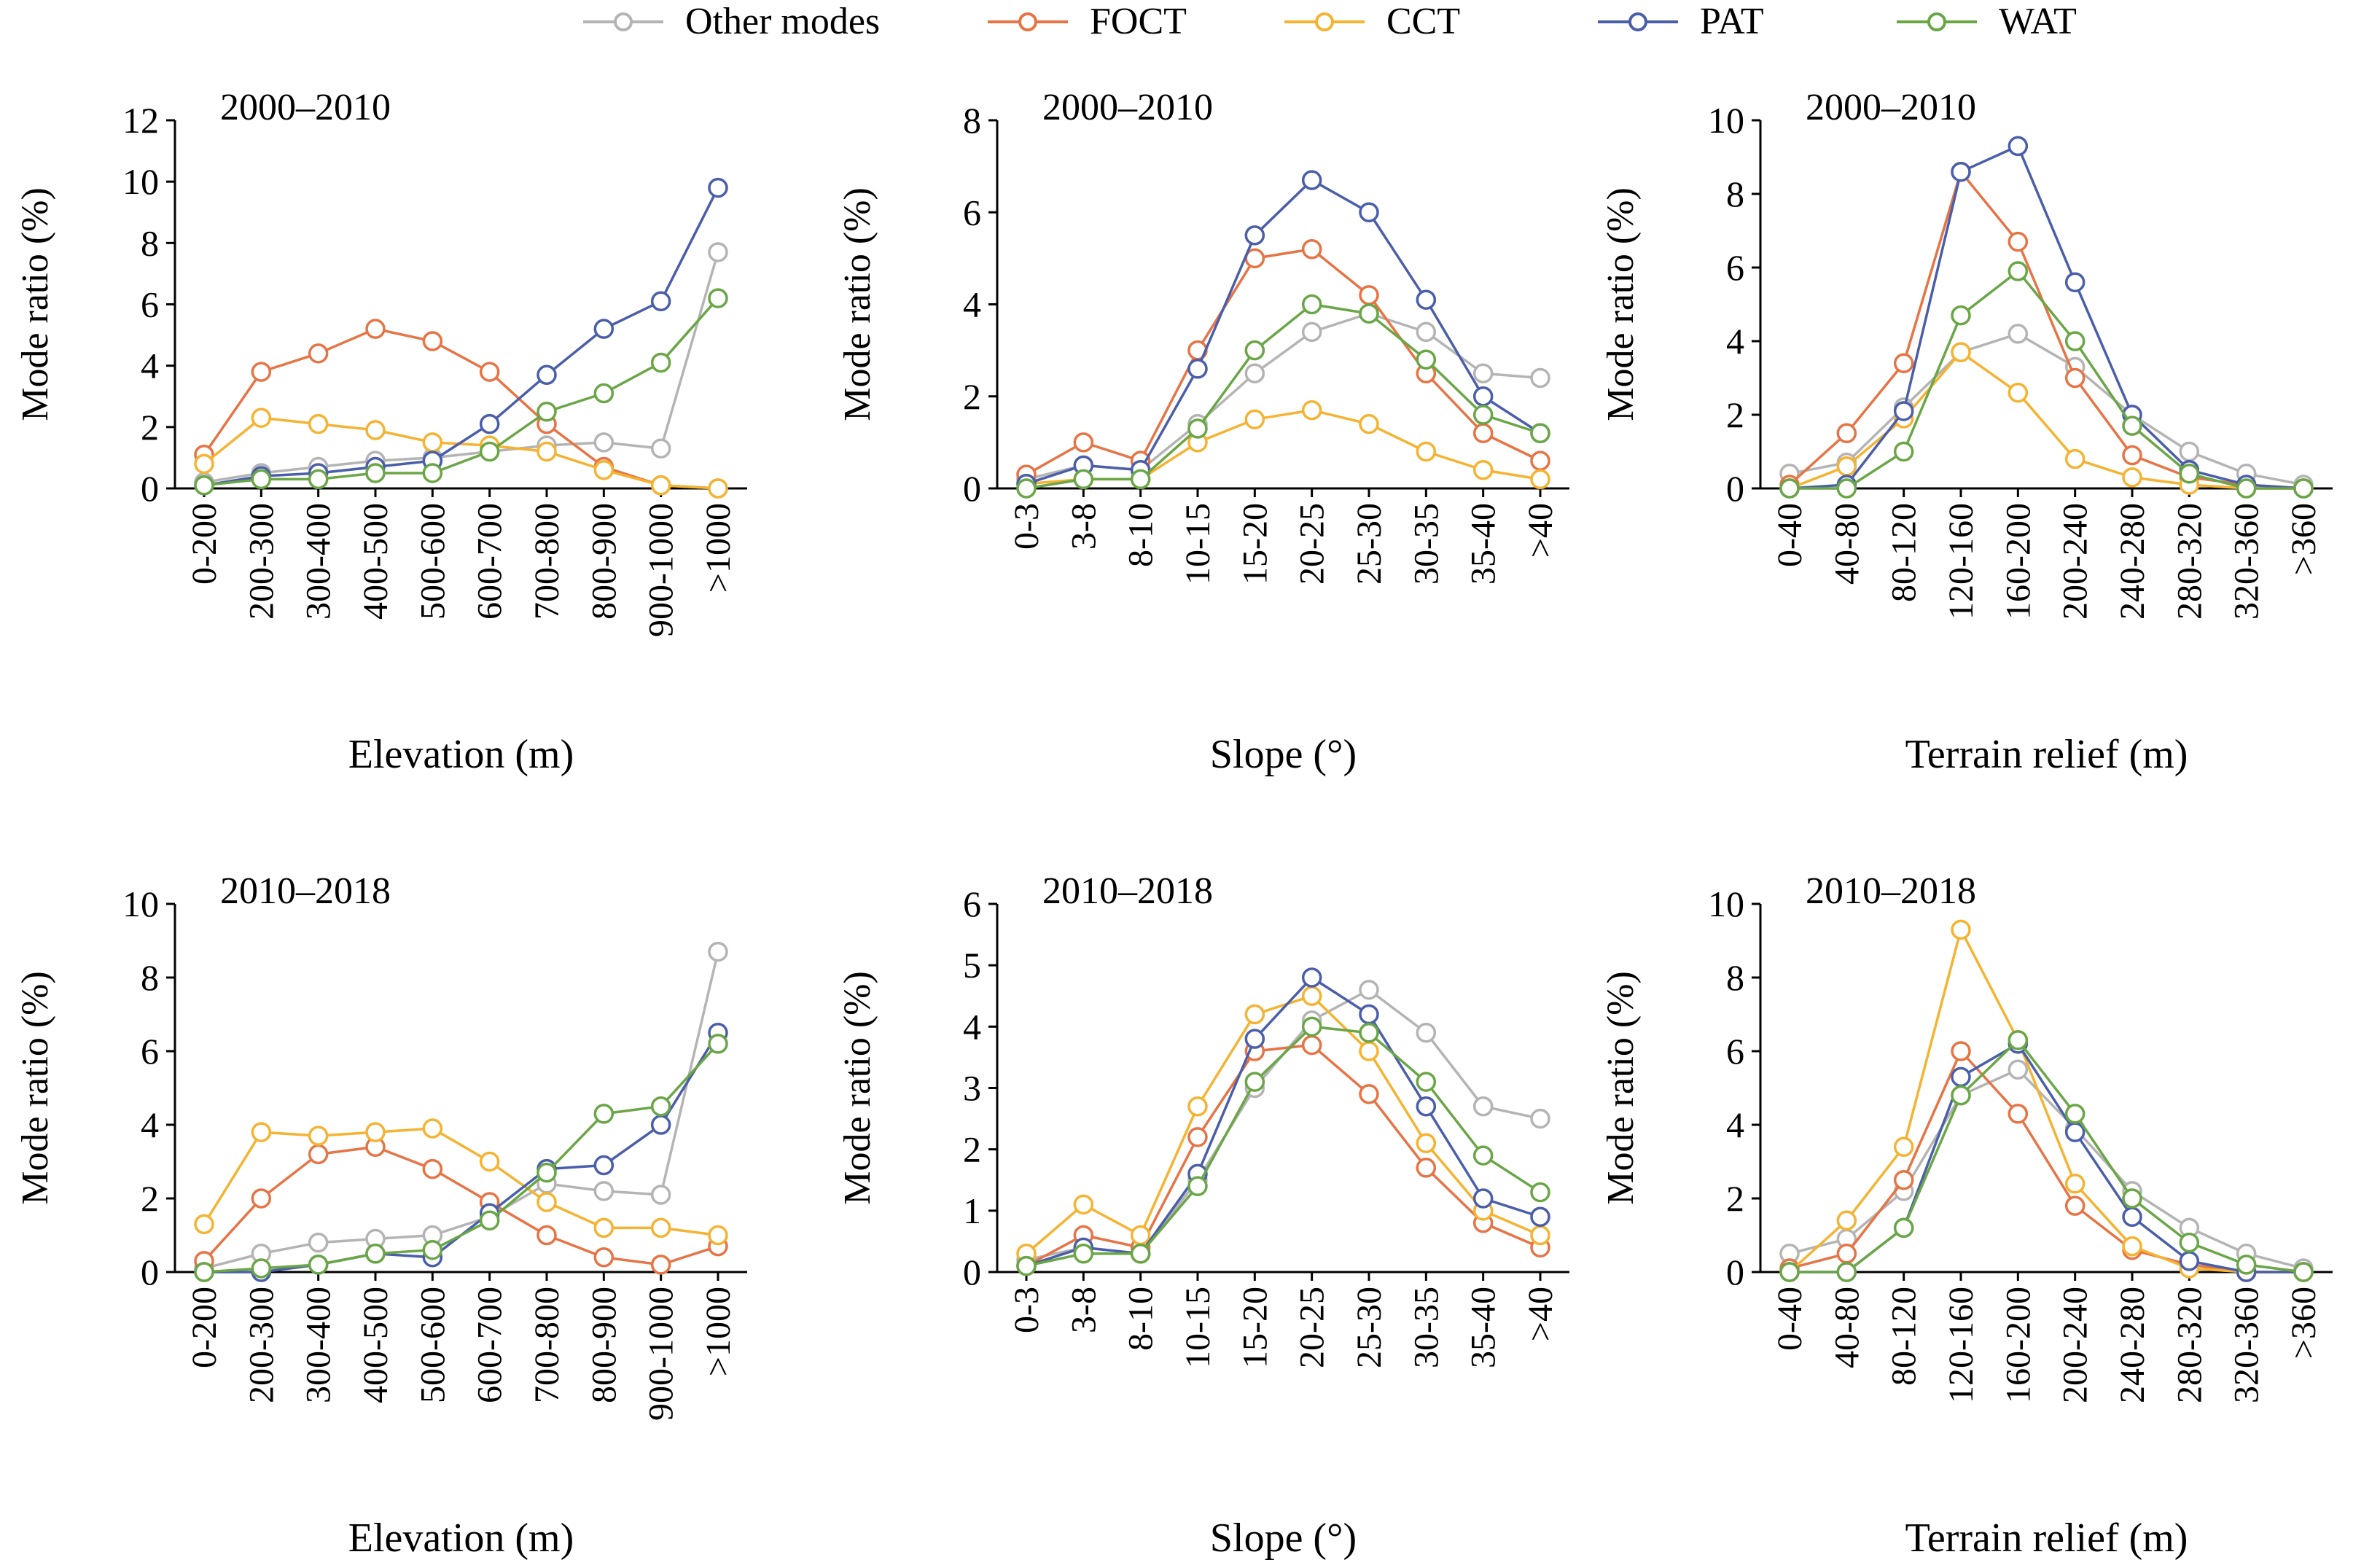 Image resolution: width=2380 pixels, height=1568 pixels. I want to click on legend-label: PAT, so click(1732, 22).